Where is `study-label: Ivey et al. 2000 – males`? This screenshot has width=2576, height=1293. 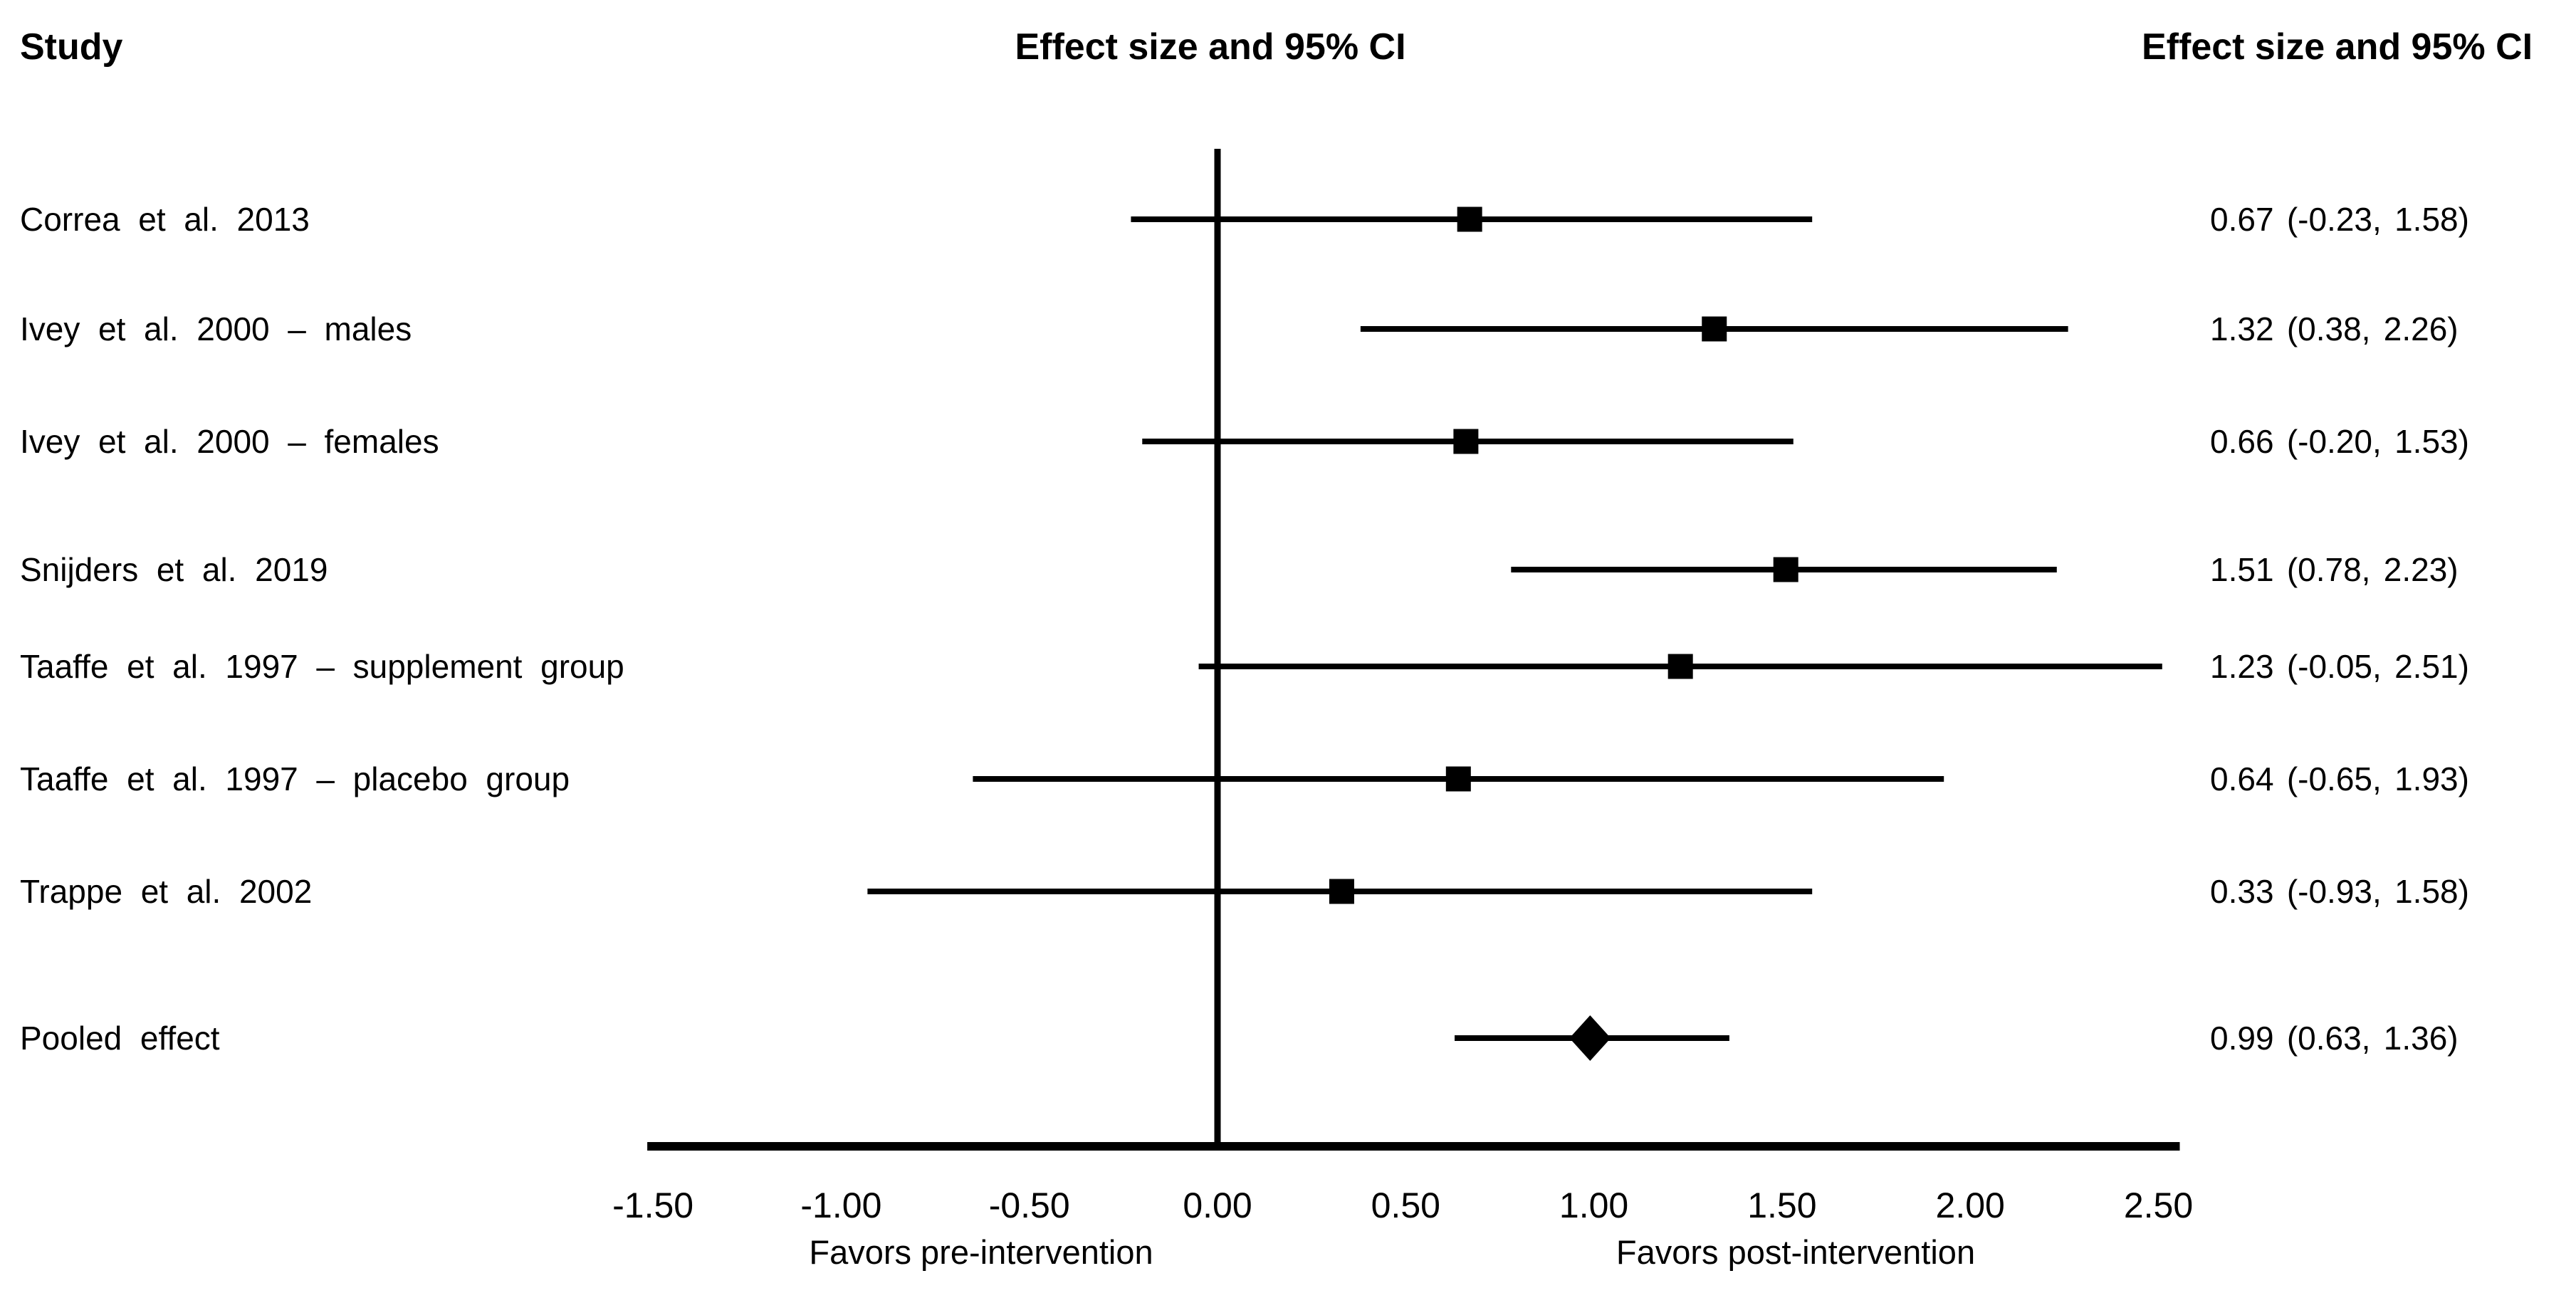
study-label: Ivey et al. 2000 – males is located at coordinates (216, 328).